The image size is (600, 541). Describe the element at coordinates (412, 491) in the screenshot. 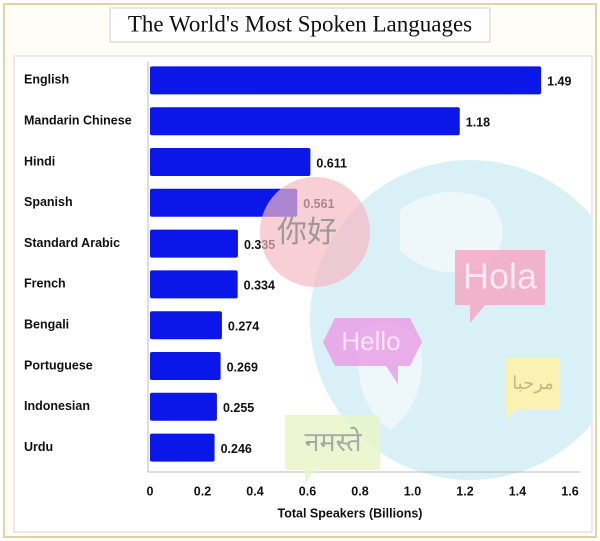

I see `x-tick-label: 1.0` at that location.